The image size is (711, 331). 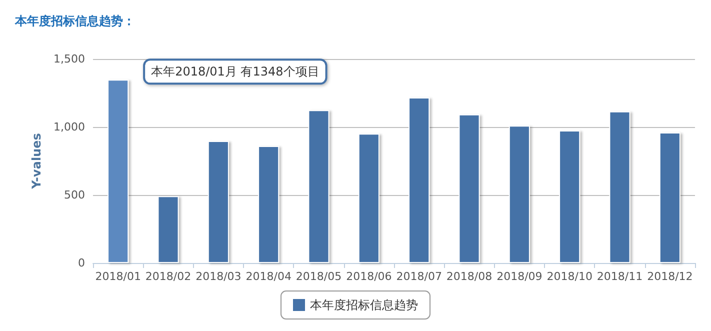 I want to click on y-axis-title: Y-values, so click(x=37, y=161).